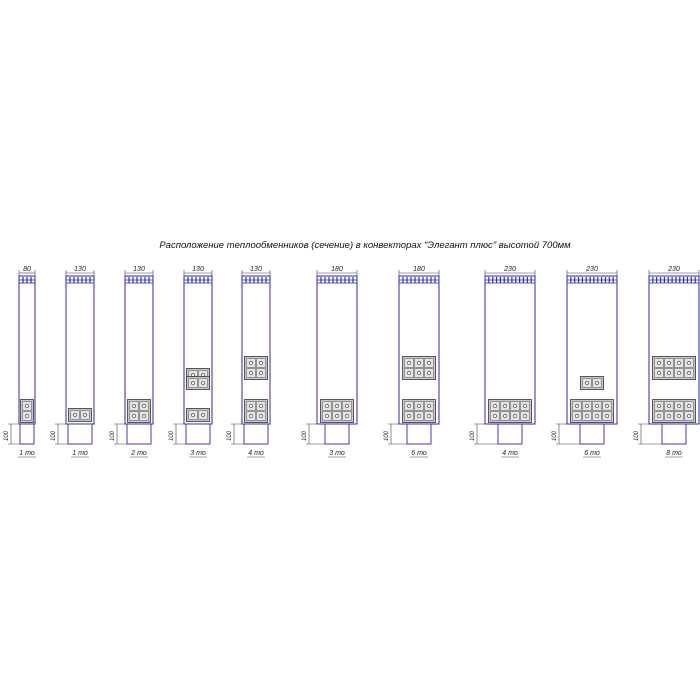 This screenshot has height=700, width=700. I want to click on exchanger-count-caption: 3 то, so click(337, 453).